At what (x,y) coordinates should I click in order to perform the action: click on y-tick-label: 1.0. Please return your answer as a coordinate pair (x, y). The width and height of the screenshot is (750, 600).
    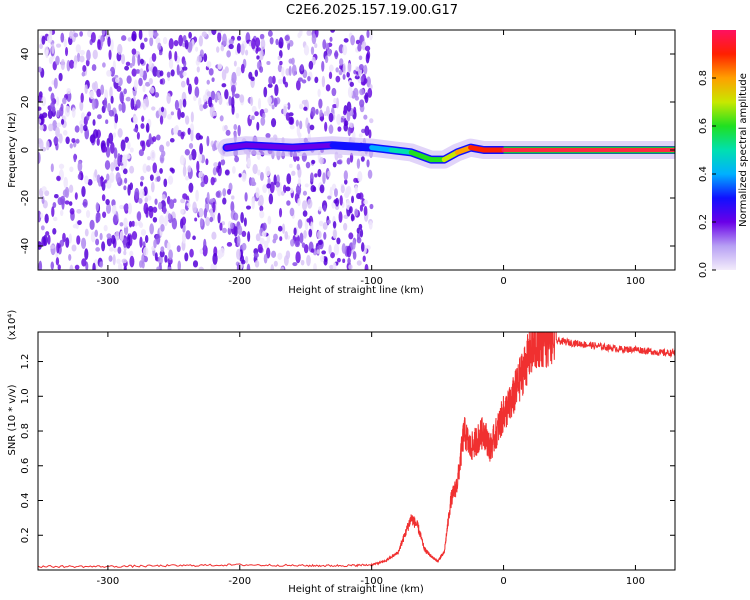
    Looking at the image, I should click on (25, 396).